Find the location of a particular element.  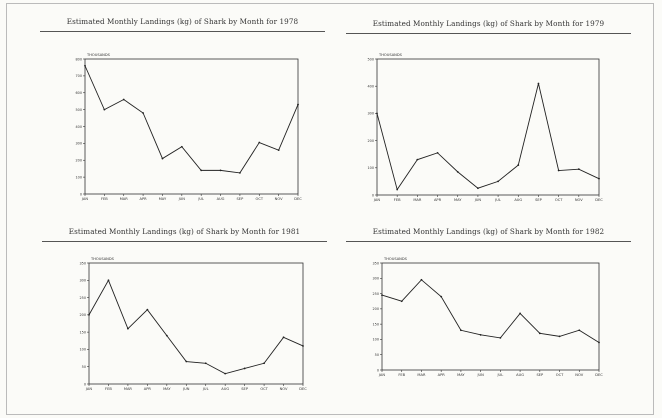

y-tick-label: 700 is located at coordinates (79, 76).